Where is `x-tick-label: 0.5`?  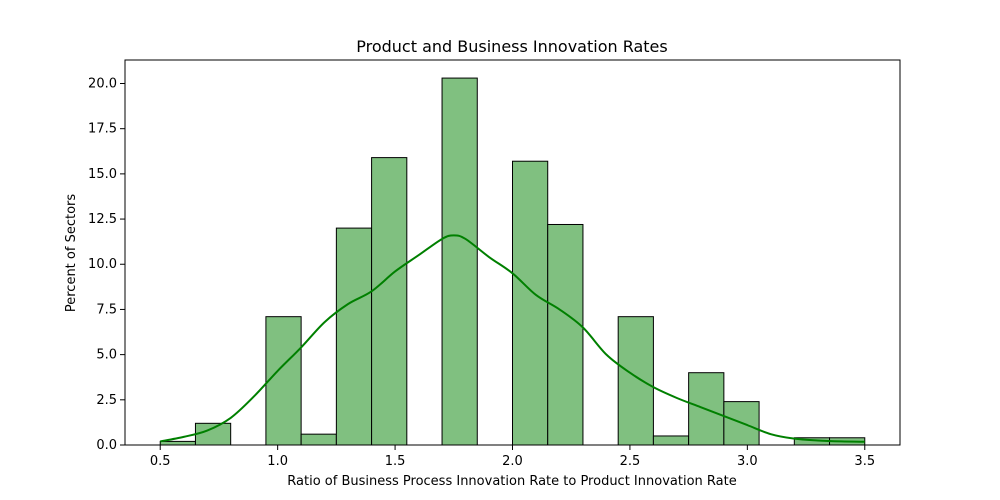 x-tick-label: 0.5 is located at coordinates (160, 461).